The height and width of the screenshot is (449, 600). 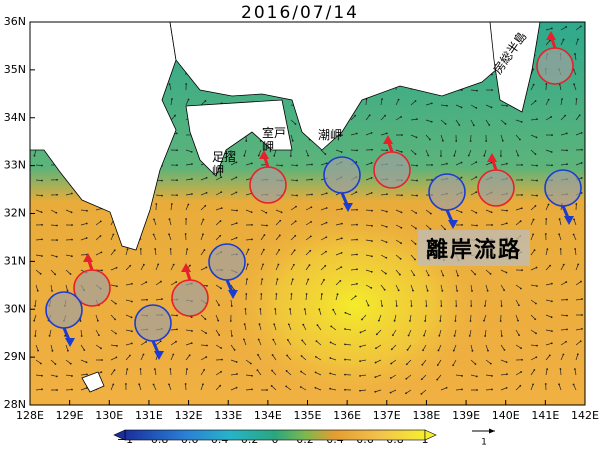 What do you see at coordinates (545, 415) in the screenshot?
I see `lon-label: 141E` at bounding box center [545, 415].